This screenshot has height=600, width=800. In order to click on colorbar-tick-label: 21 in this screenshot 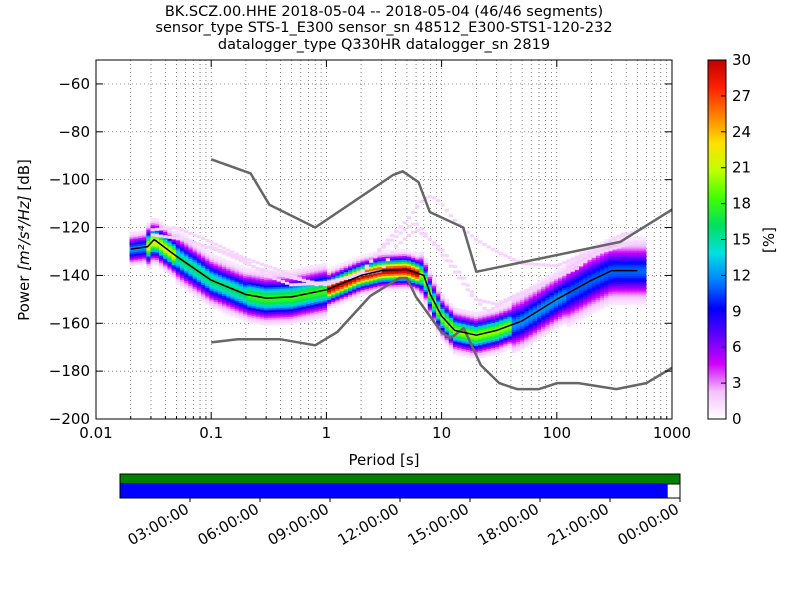, I will do `click(741, 168)`.